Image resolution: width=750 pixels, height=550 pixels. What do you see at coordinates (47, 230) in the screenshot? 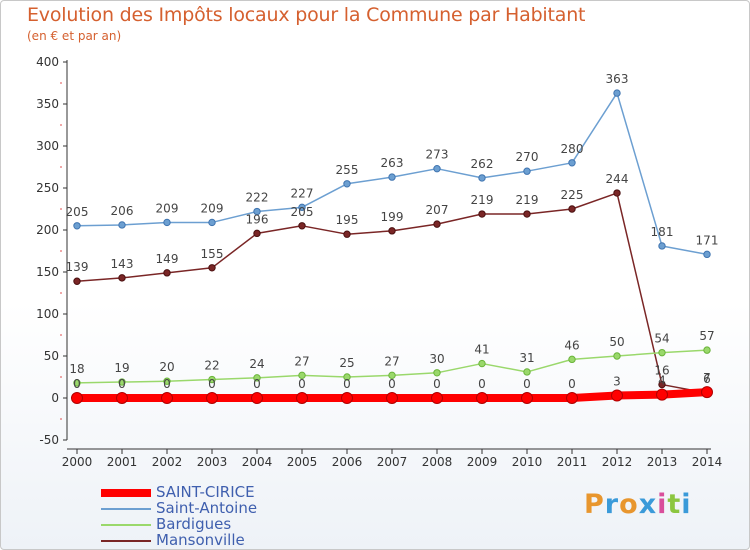
I see `y-tick-label: 200` at bounding box center [47, 230].